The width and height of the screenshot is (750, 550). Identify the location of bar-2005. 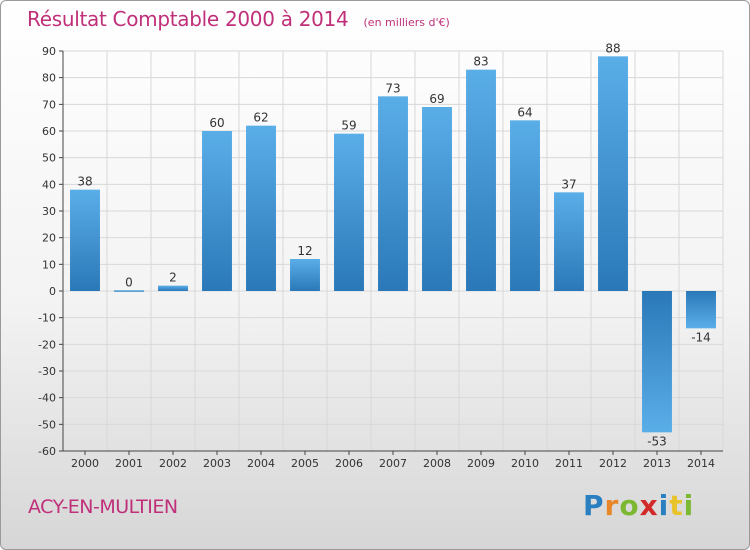
(305, 275).